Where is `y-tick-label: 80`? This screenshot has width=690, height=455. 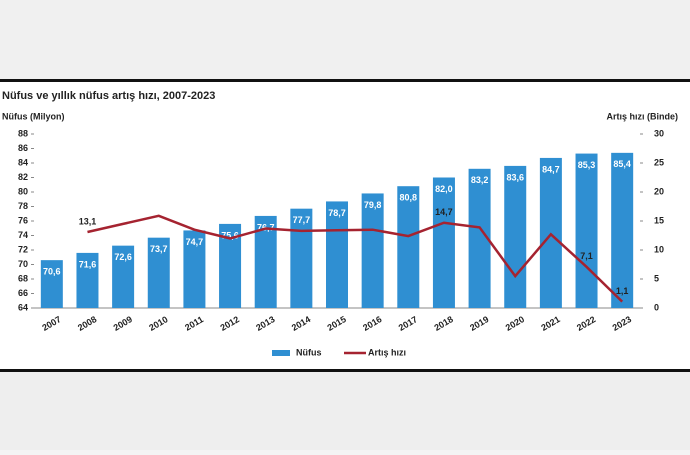 y-tick-label: 80 is located at coordinates (23, 191).